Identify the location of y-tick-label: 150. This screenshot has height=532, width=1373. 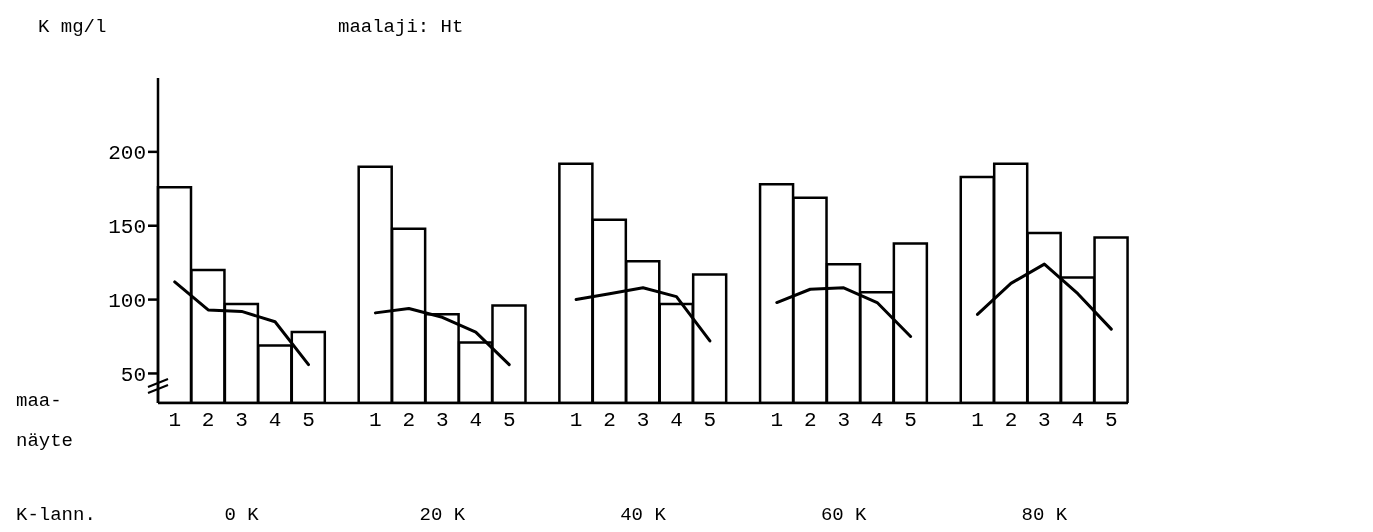
(127, 228).